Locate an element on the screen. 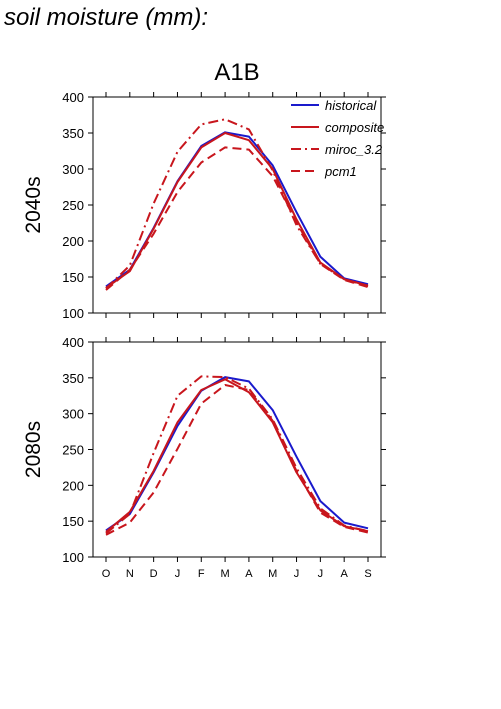 The width and height of the screenshot is (501, 709). x-tick-label: D is located at coordinates (154, 574).